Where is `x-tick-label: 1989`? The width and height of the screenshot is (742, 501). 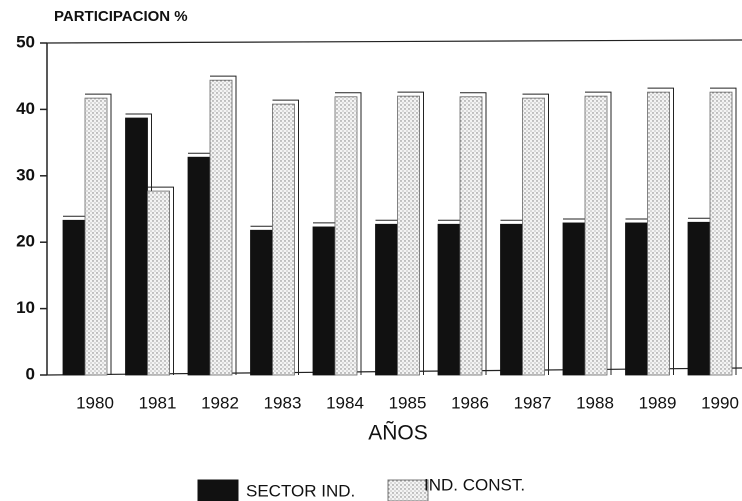
x-tick-label: 1989 is located at coordinates (658, 402).